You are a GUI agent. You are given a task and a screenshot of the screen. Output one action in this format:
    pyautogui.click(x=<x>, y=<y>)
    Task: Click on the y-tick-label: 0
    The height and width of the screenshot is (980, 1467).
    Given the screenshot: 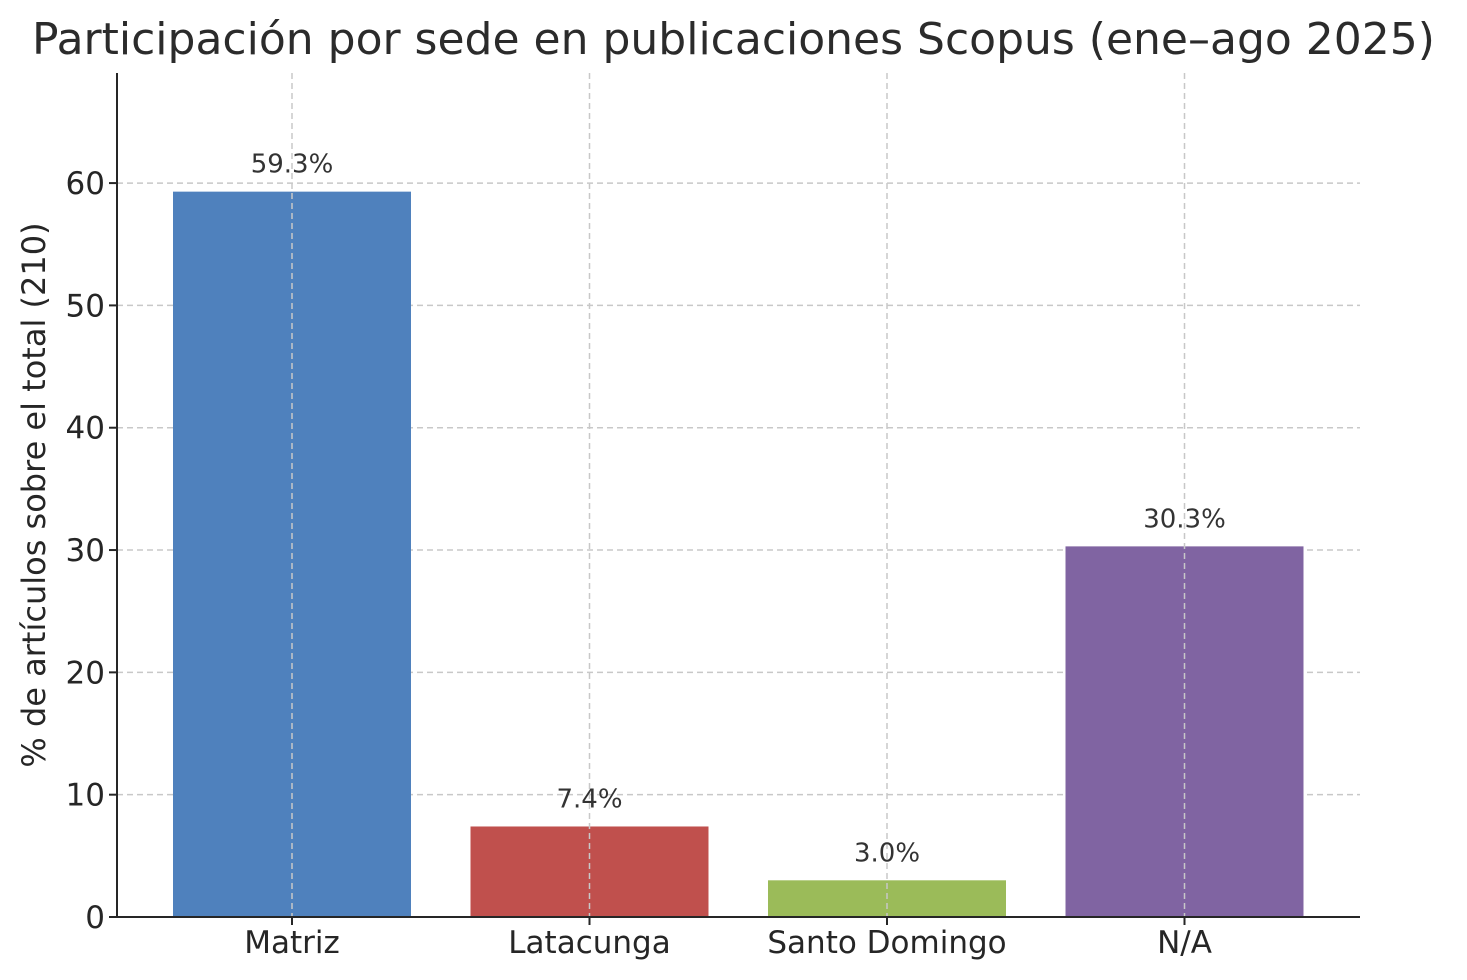 What is the action you would take?
    pyautogui.click(x=95, y=918)
    